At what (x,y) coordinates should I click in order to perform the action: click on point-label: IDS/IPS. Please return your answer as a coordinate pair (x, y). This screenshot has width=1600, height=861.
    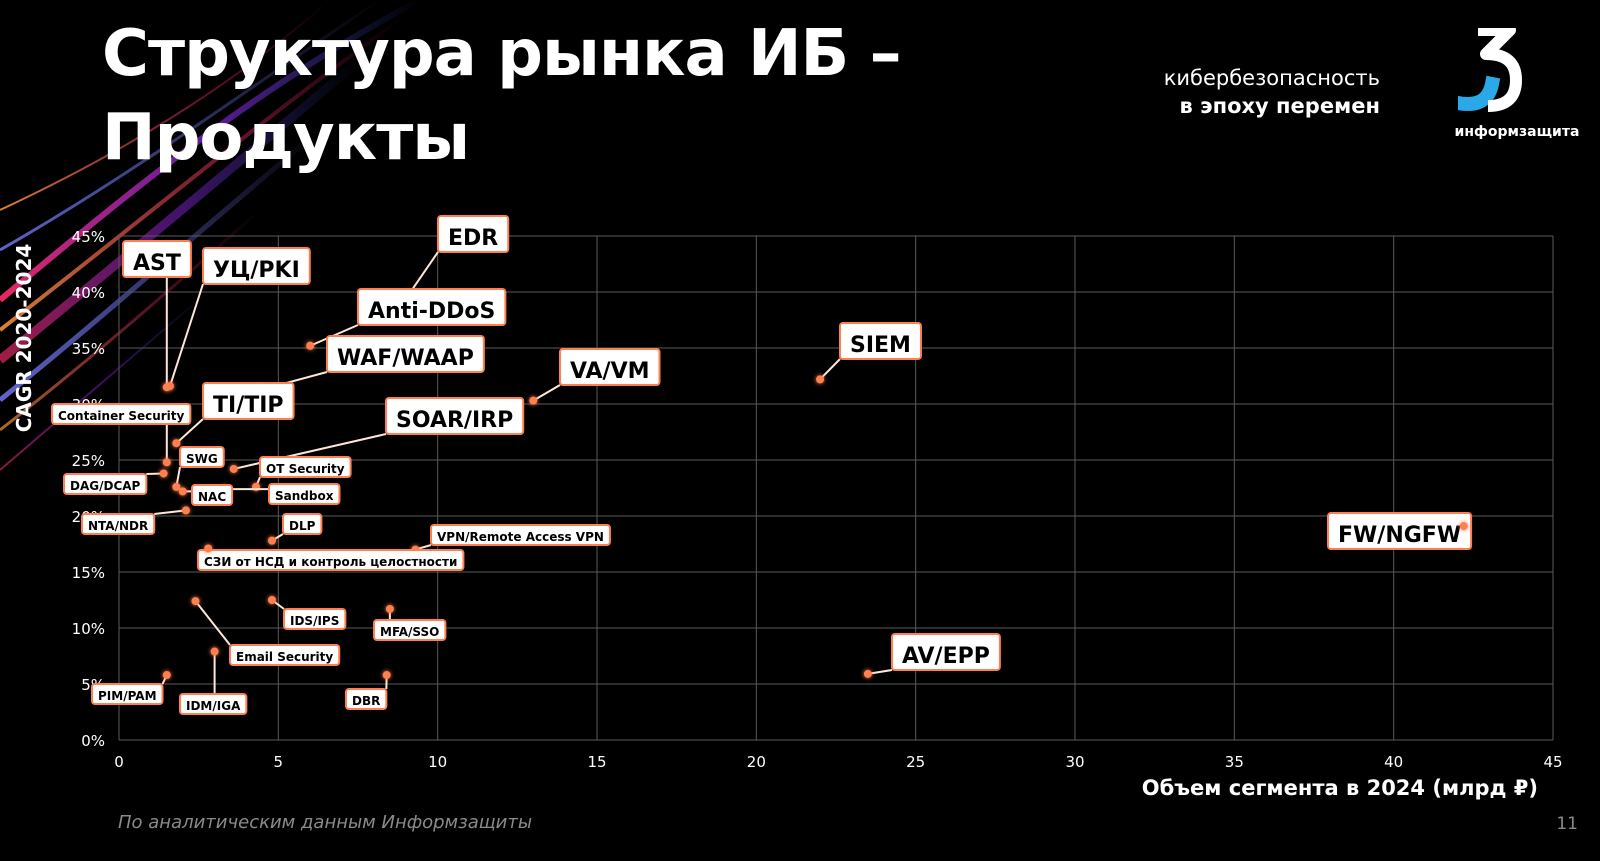
    Looking at the image, I should click on (314, 621).